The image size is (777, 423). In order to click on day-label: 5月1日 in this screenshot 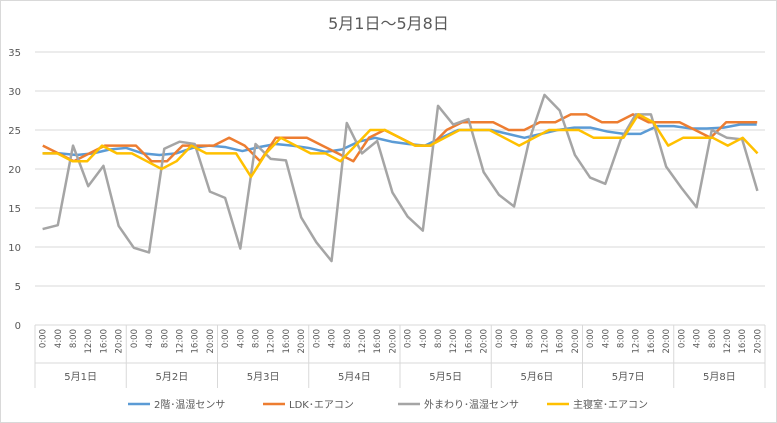, I will do `click(80, 377)`.